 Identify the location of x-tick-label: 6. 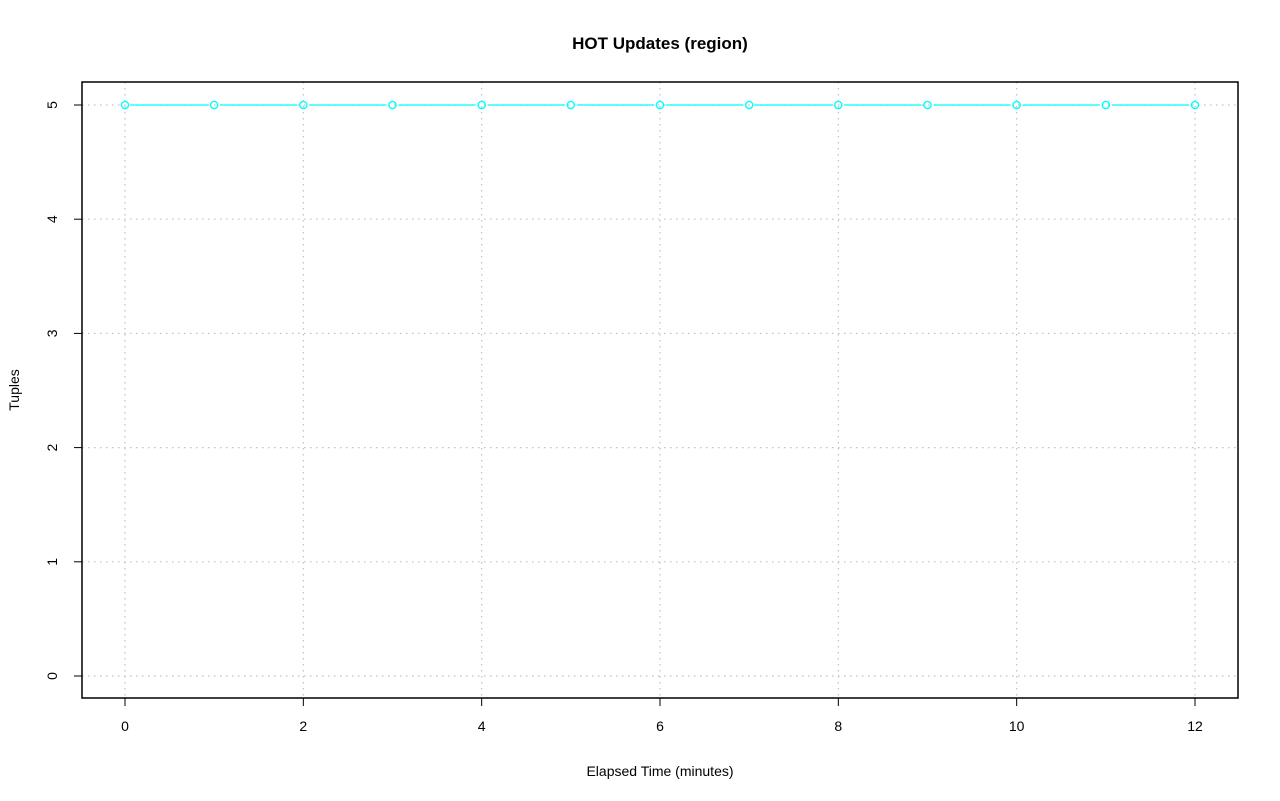
(660, 726).